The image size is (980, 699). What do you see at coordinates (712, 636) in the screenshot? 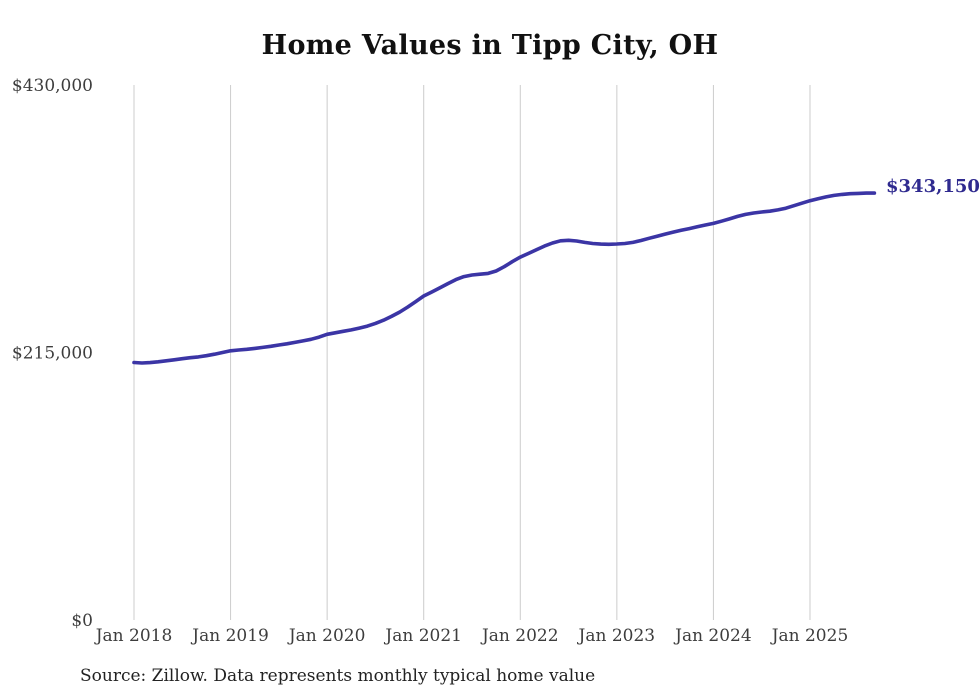
I see `x-tick-label: Jan 2024` at bounding box center [712, 636].